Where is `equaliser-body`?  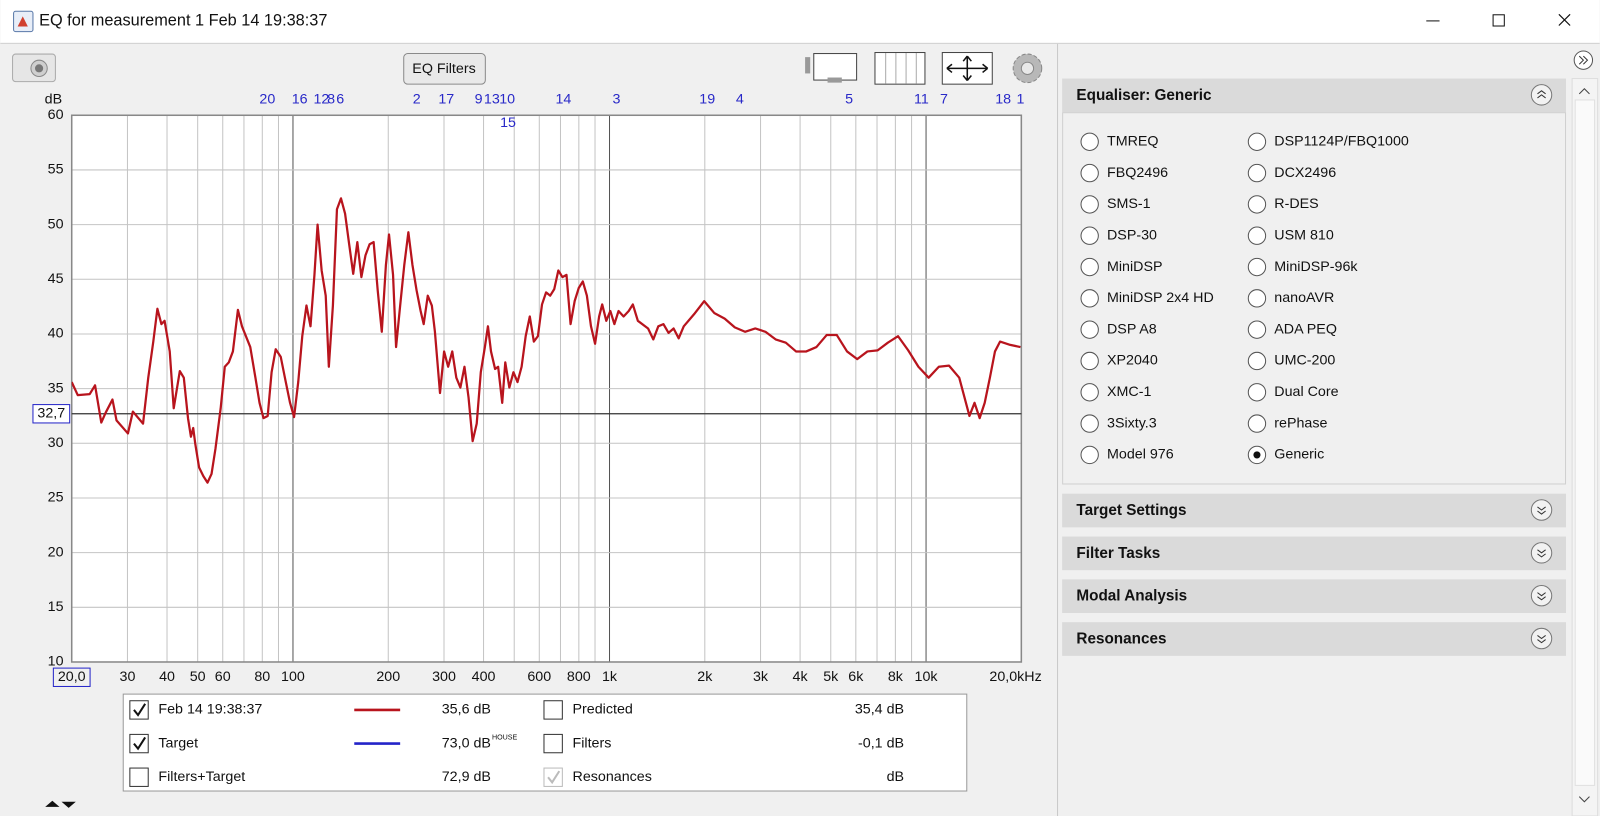 equaliser-body is located at coordinates (1314, 298).